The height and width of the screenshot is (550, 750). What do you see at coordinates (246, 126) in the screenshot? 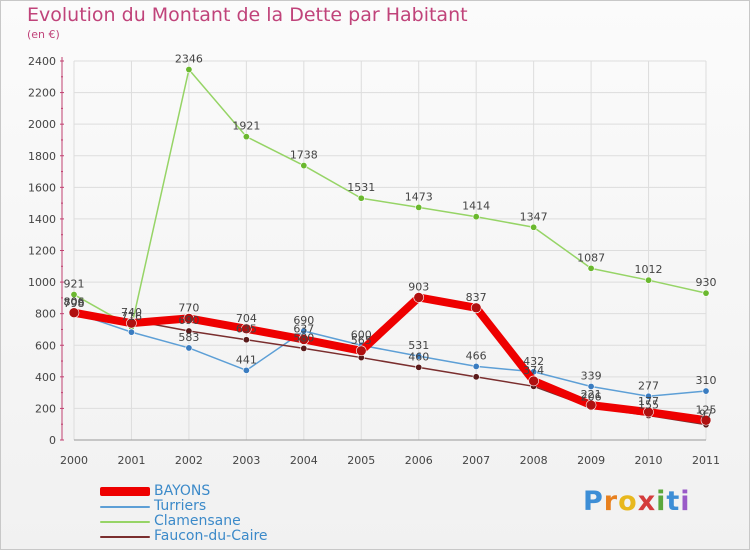
I see `data-label-clamensane: 1921` at bounding box center [246, 126].